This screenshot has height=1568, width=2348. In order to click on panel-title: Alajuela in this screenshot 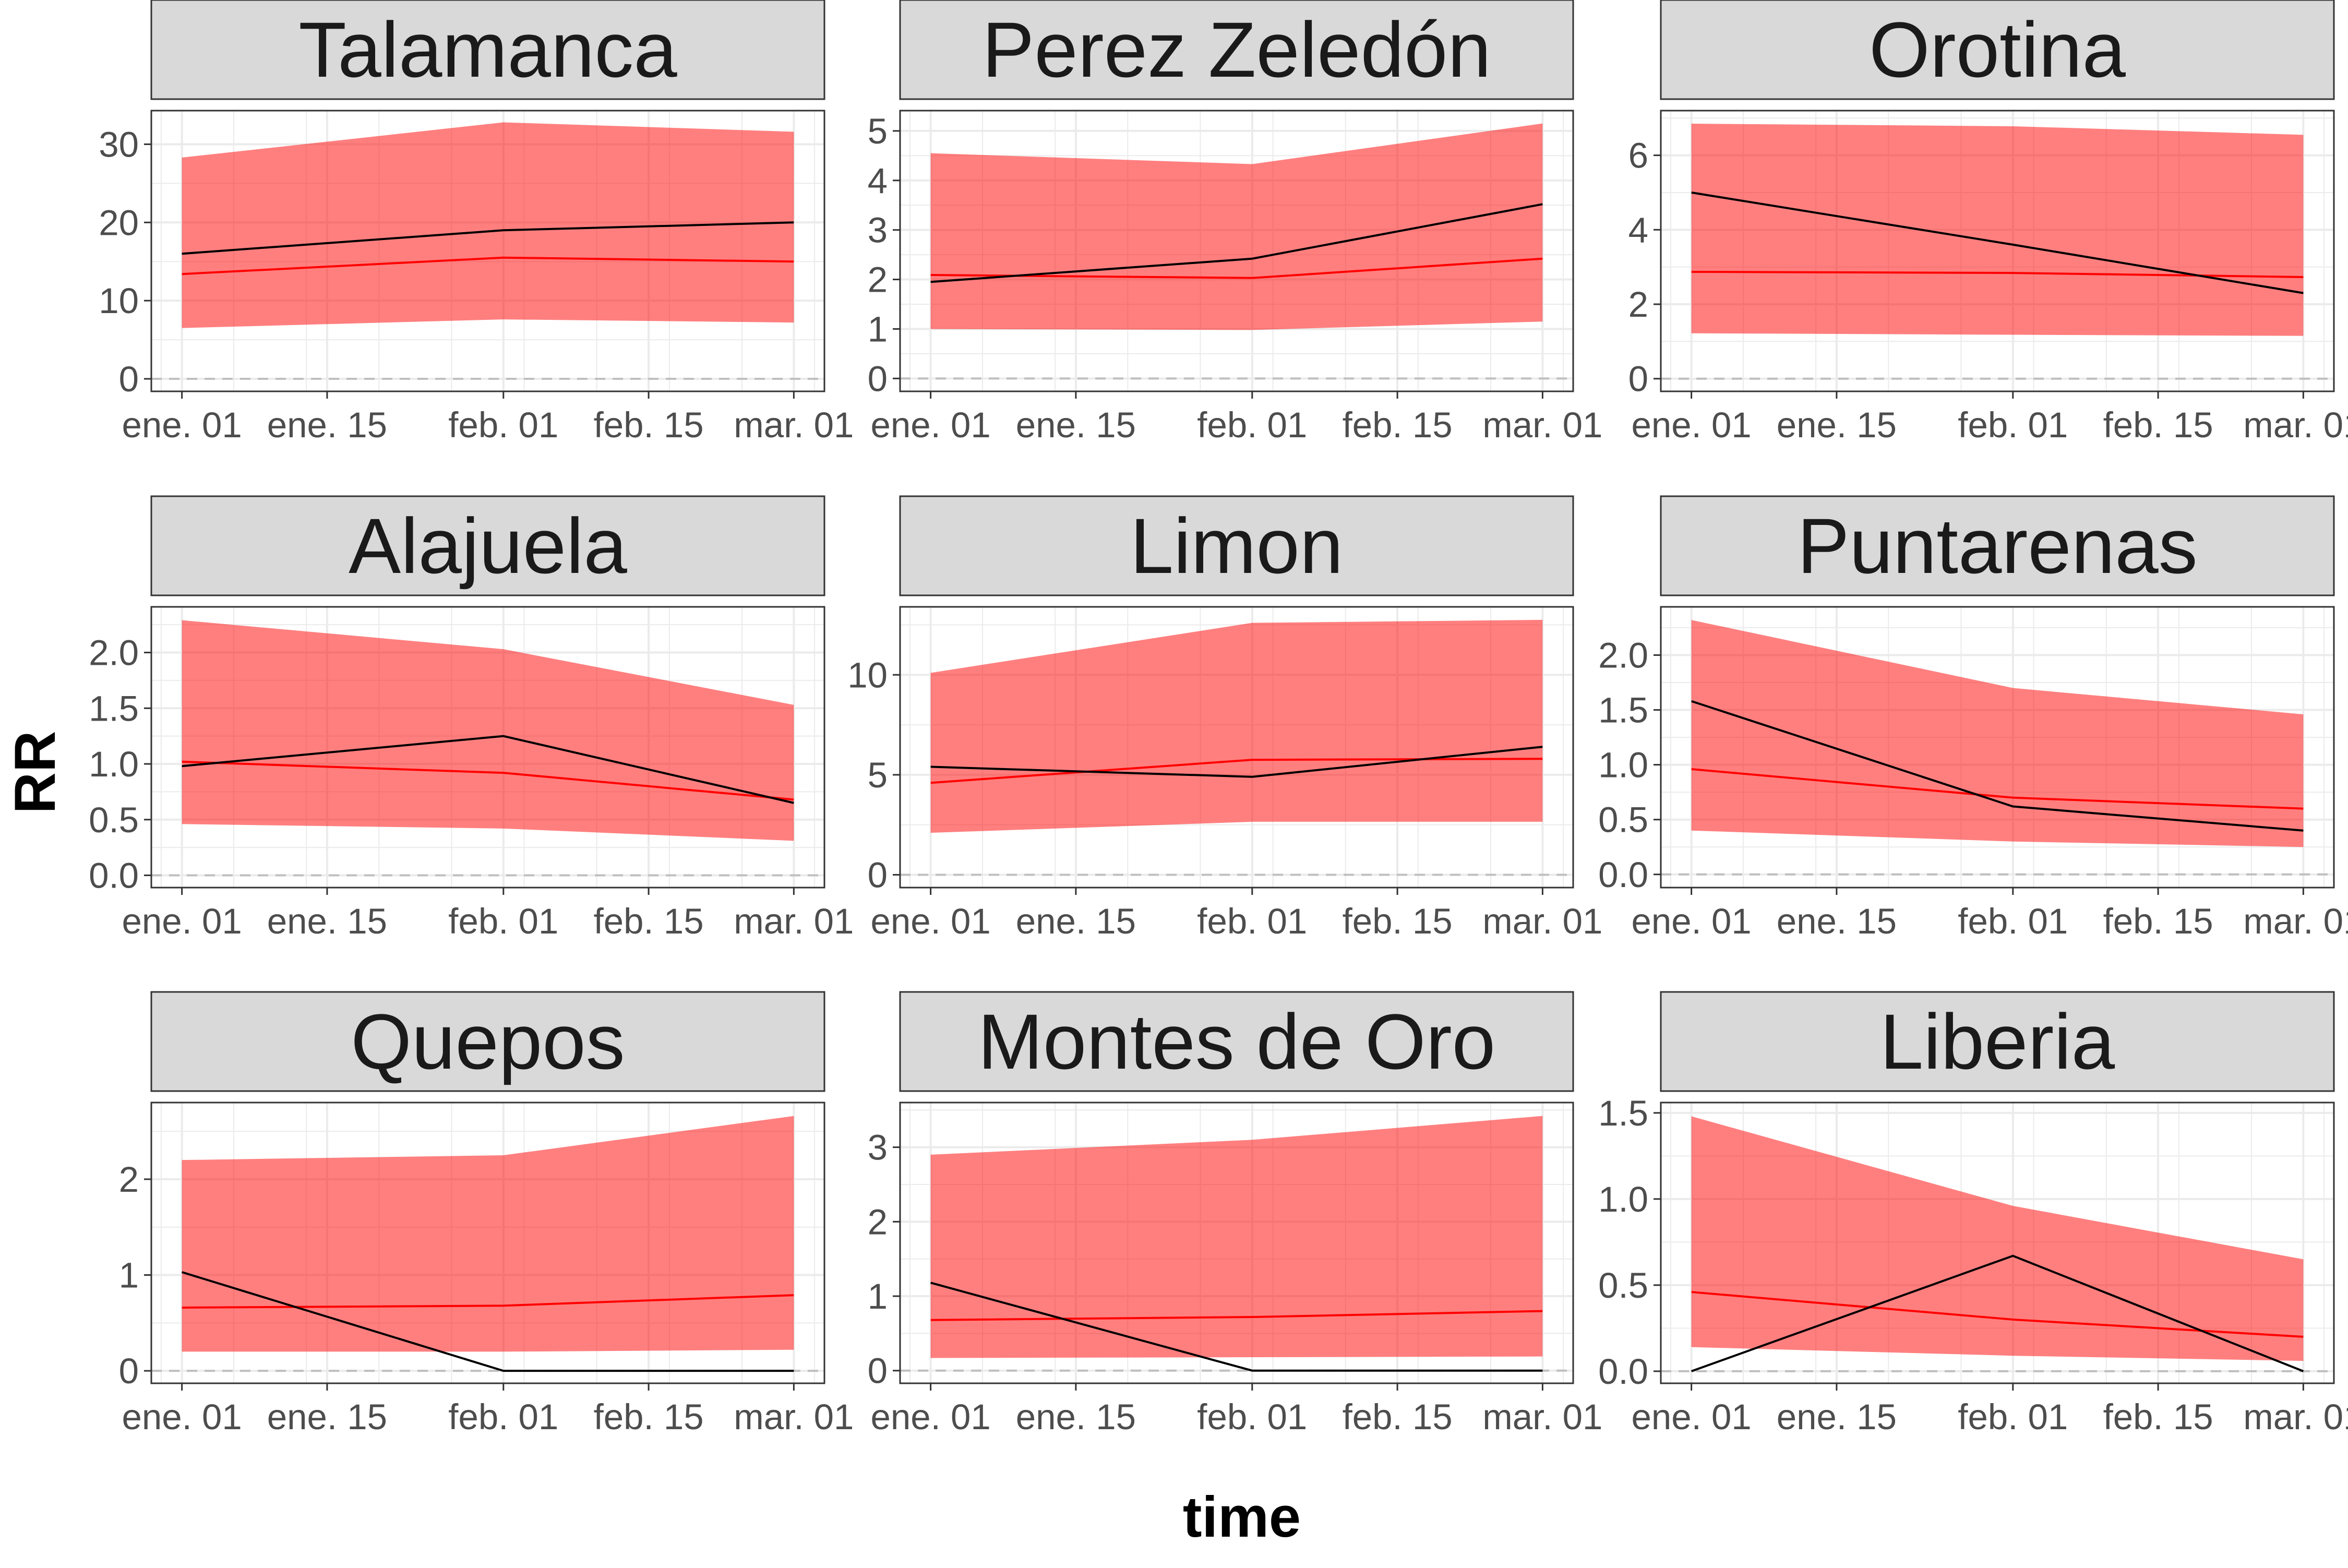, I will do `click(488, 546)`.